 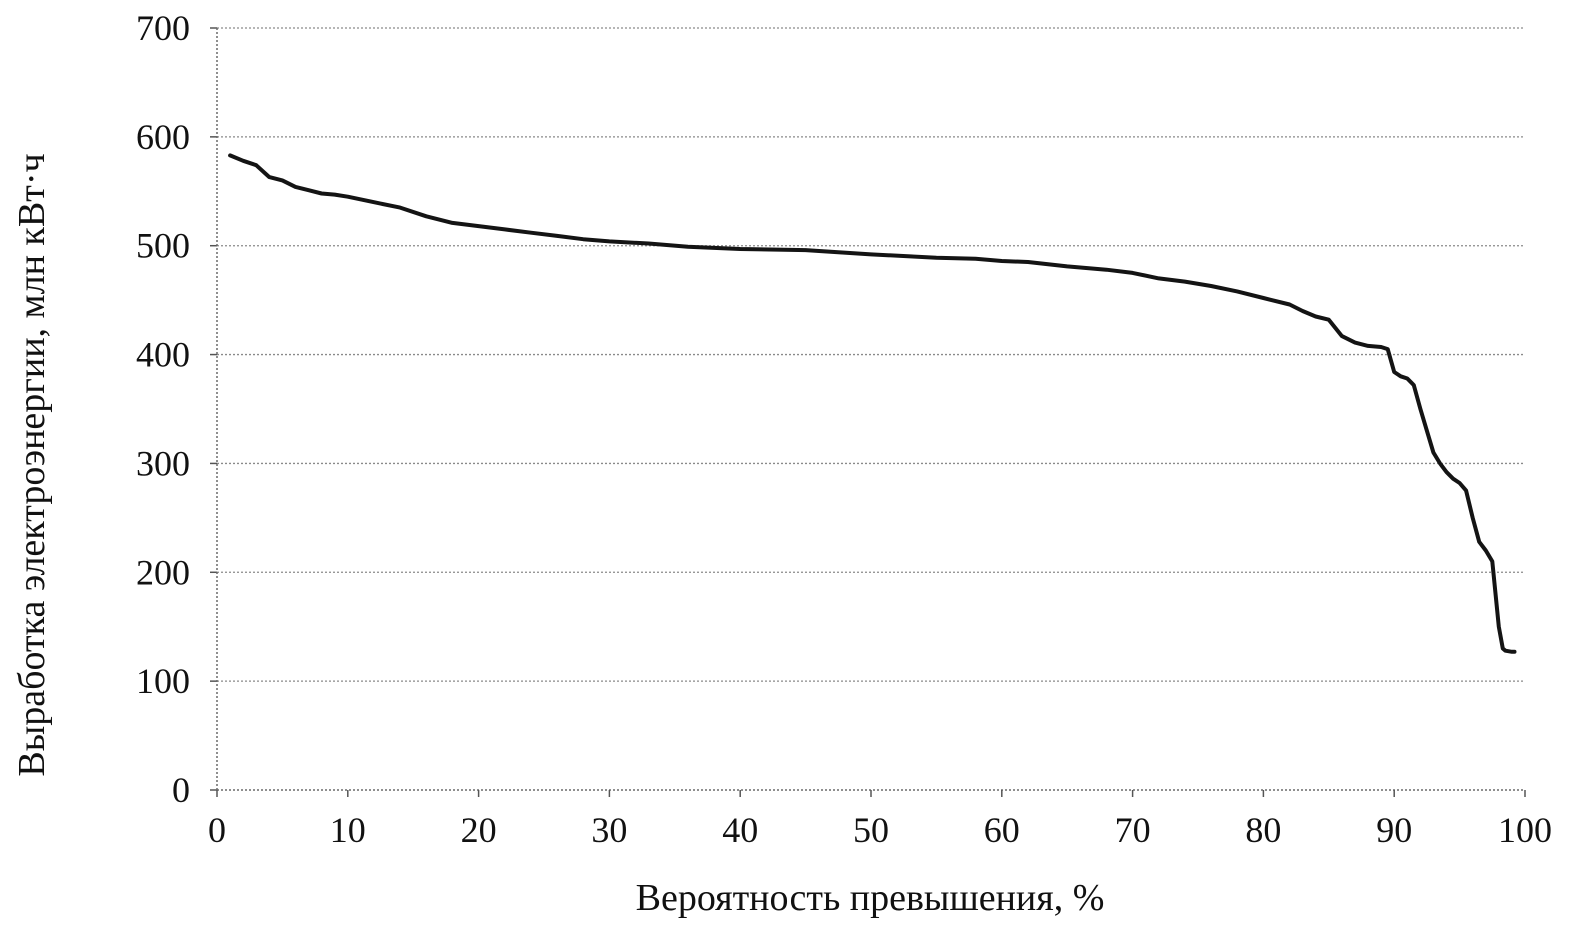 What do you see at coordinates (163, 681) in the screenshot?
I see `y-tick-label-100: 100` at bounding box center [163, 681].